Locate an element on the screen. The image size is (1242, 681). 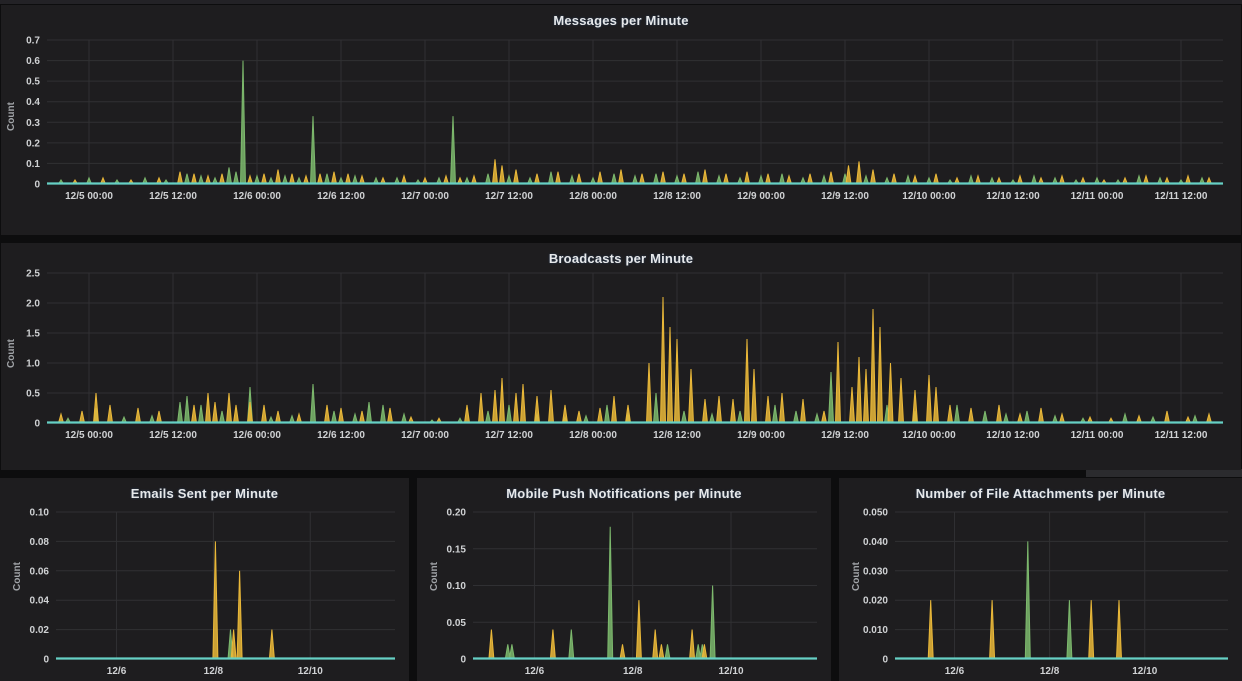
svg-text: 0.020 is located at coordinates (875, 601).